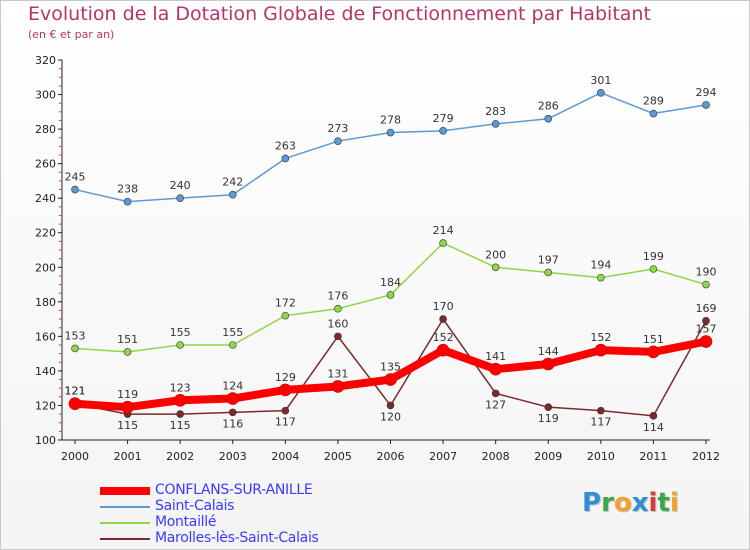  Describe the element at coordinates (195, 506) in the screenshot. I see `legend-label-saint-calais: Saint-Calais` at that location.